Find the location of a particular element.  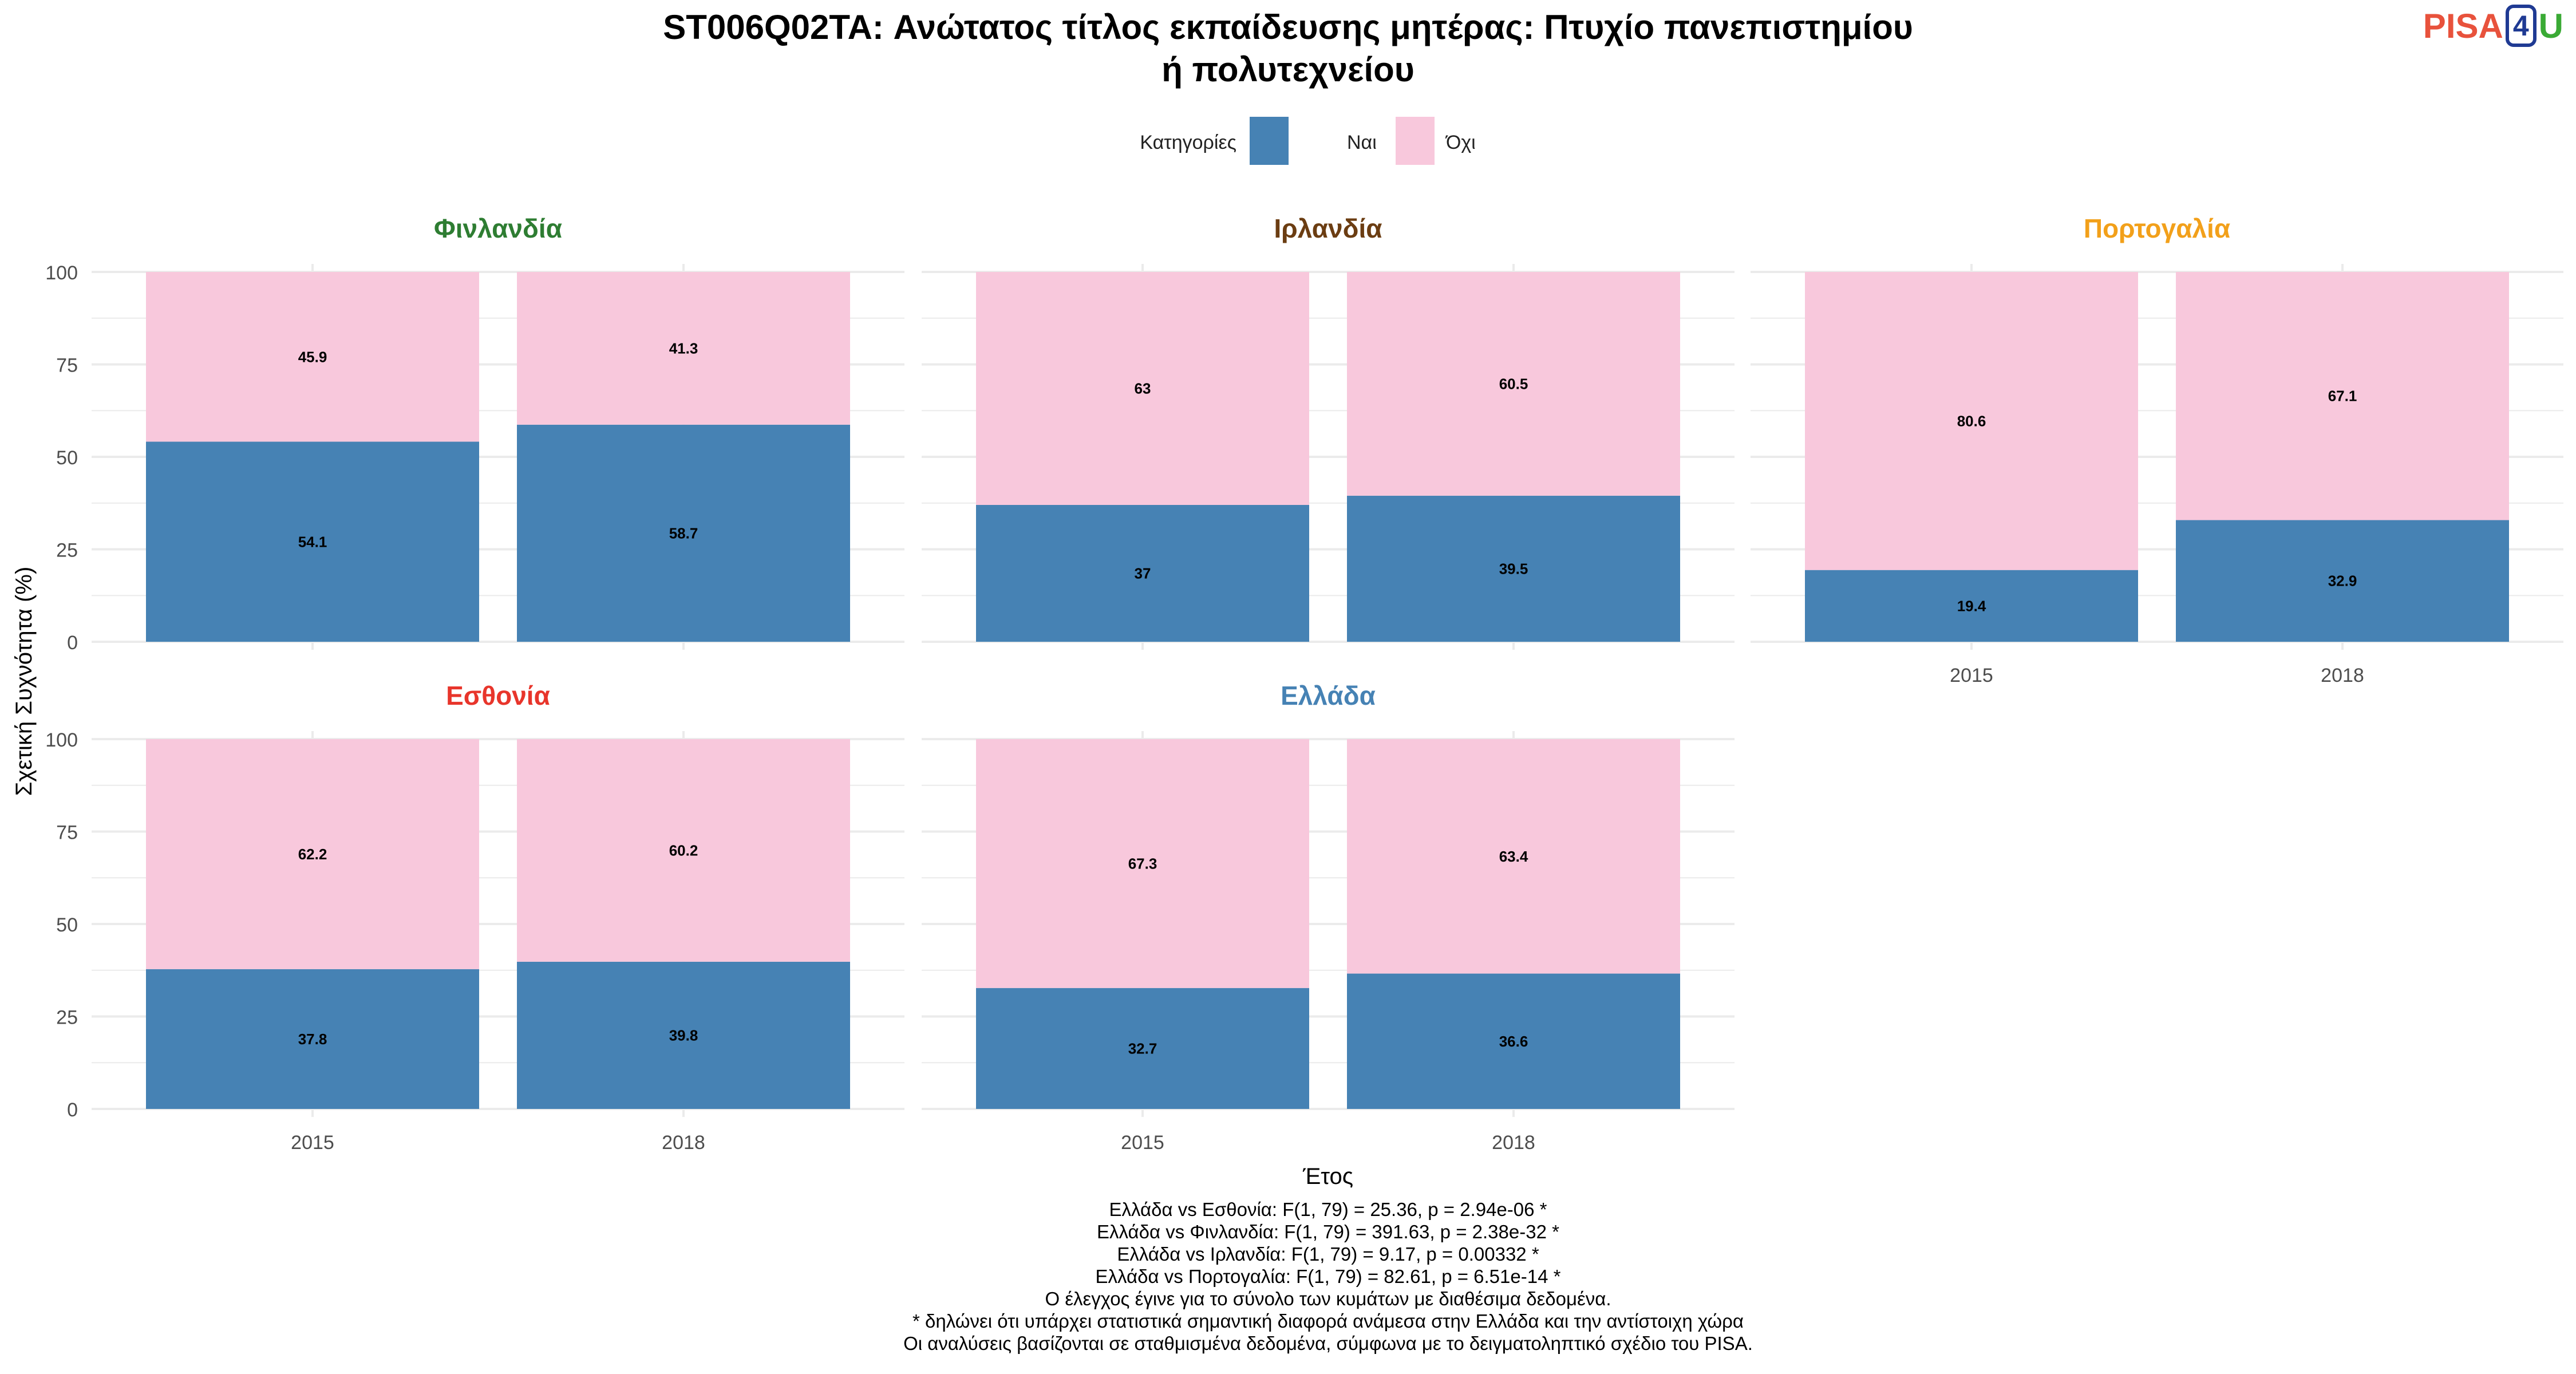

data-label-yes: 36.6 is located at coordinates (1513, 1041).